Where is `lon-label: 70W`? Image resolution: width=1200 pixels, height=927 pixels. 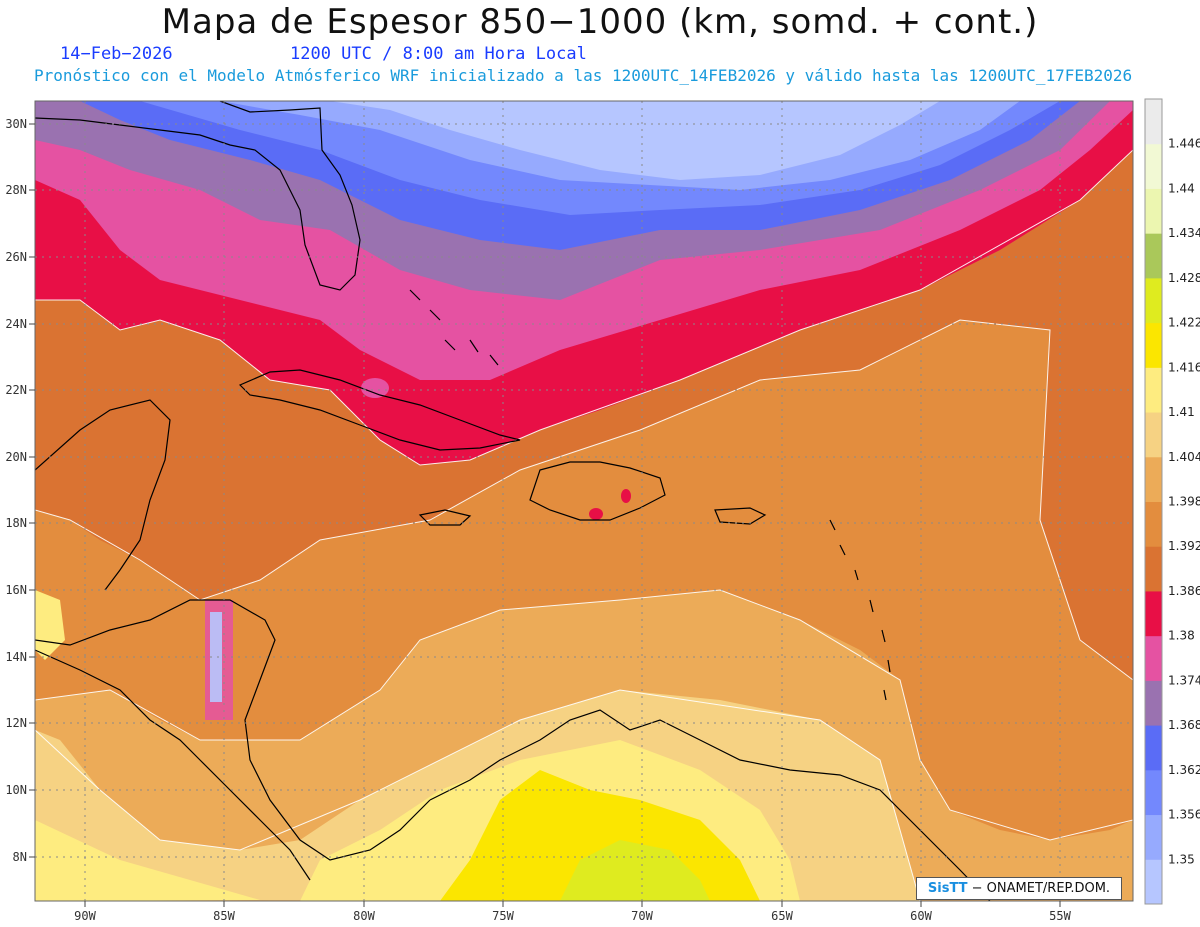
lon-label: 70W is located at coordinates (642, 916).